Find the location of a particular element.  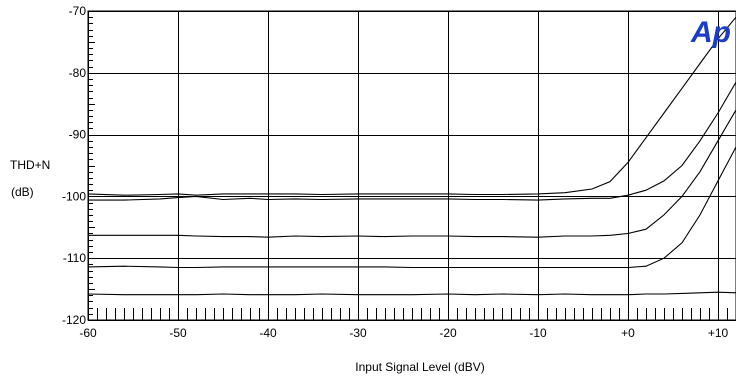

y-tick-label: -110 is located at coordinates (74, 258).